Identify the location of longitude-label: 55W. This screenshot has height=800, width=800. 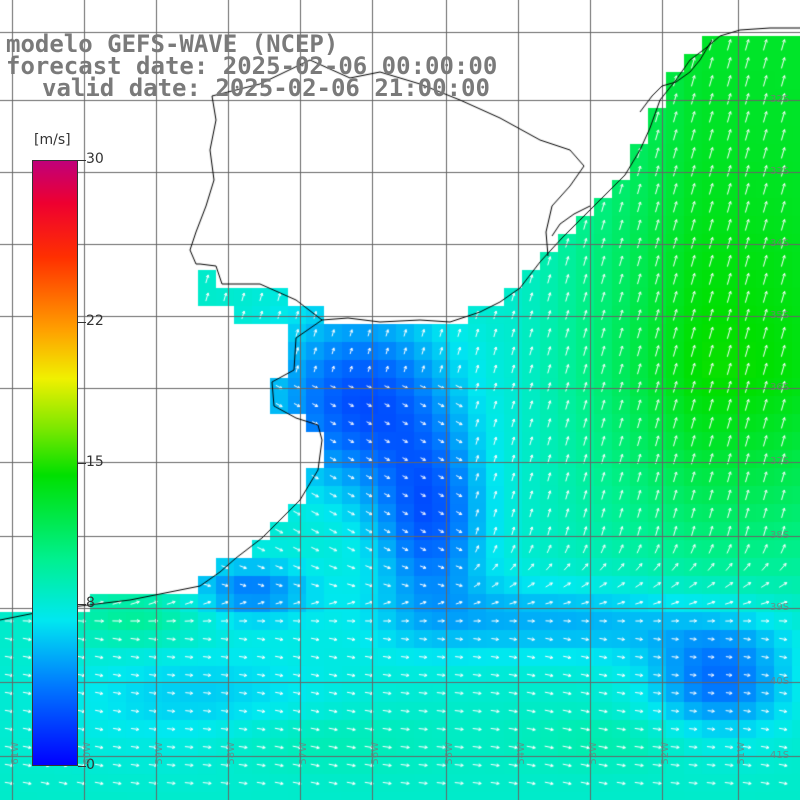
(449, 753).